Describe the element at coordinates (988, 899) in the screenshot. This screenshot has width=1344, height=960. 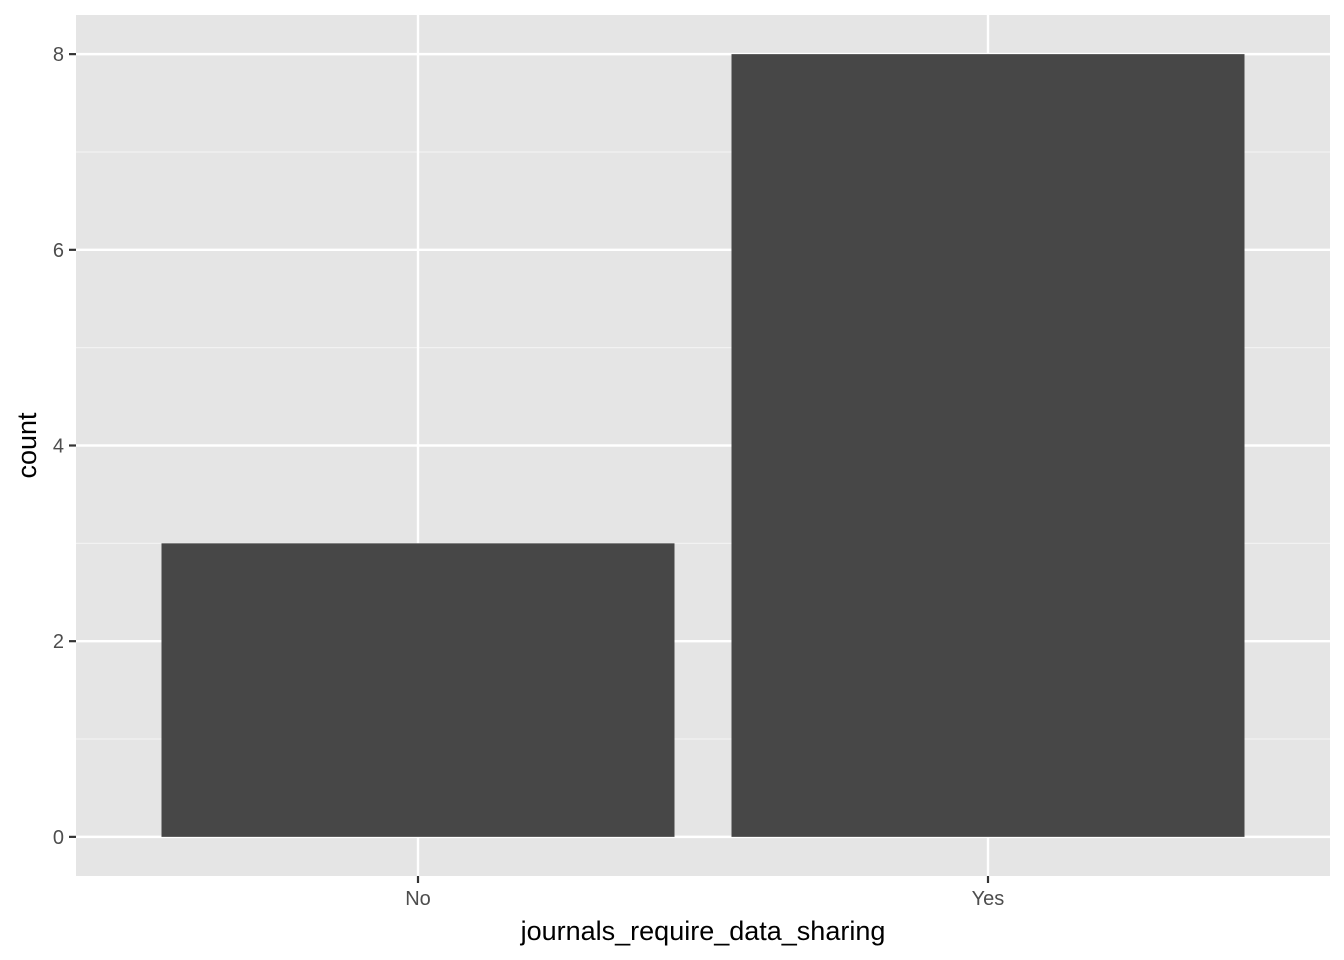
I see `x-tick-label: Yes` at that location.